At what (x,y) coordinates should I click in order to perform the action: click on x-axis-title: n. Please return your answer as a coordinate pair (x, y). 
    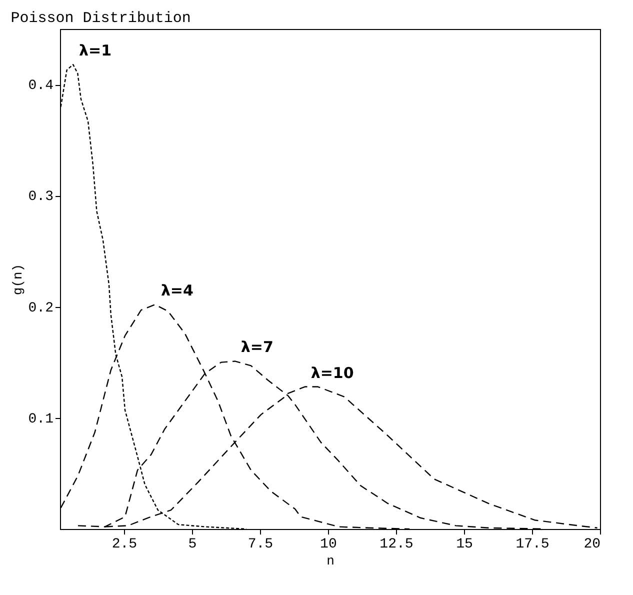
    Looking at the image, I should click on (330, 561).